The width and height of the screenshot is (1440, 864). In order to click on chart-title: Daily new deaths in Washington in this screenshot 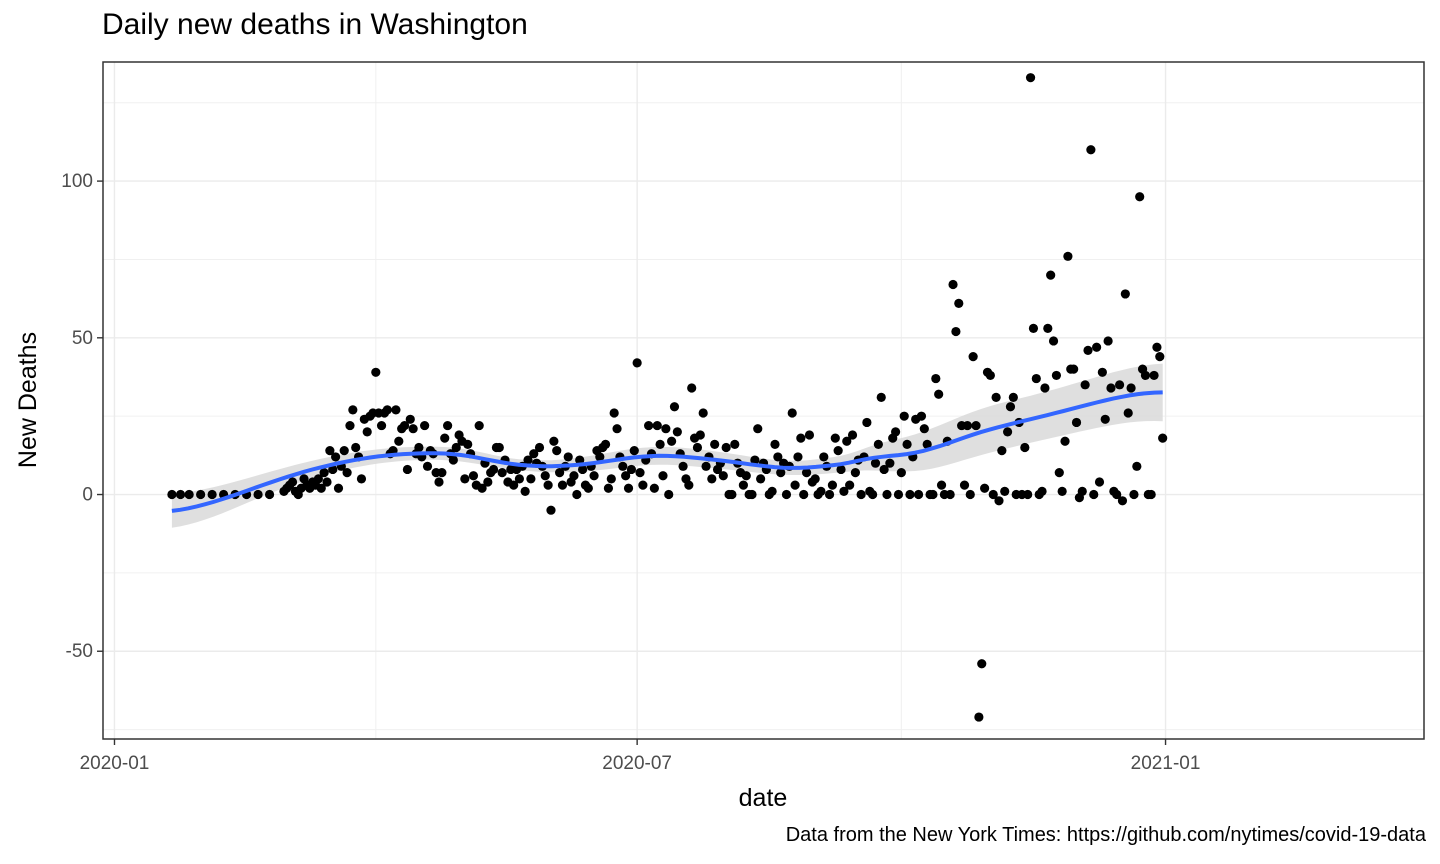, I will do `click(315, 24)`.